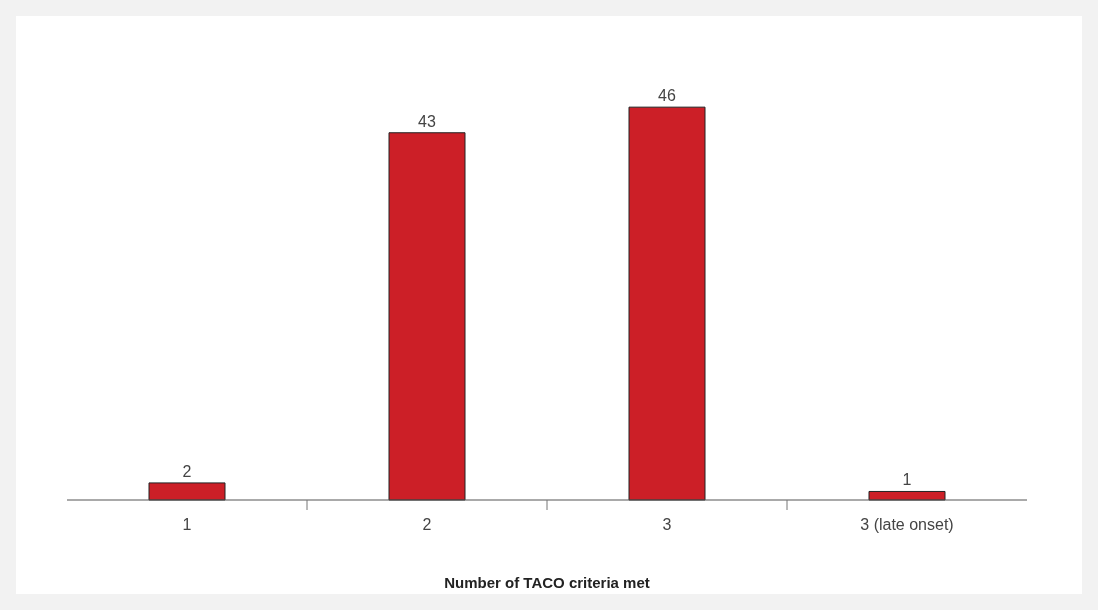 The width and height of the screenshot is (1098, 610). Describe the element at coordinates (667, 524) in the screenshot. I see `x-tick-label: 3` at that location.